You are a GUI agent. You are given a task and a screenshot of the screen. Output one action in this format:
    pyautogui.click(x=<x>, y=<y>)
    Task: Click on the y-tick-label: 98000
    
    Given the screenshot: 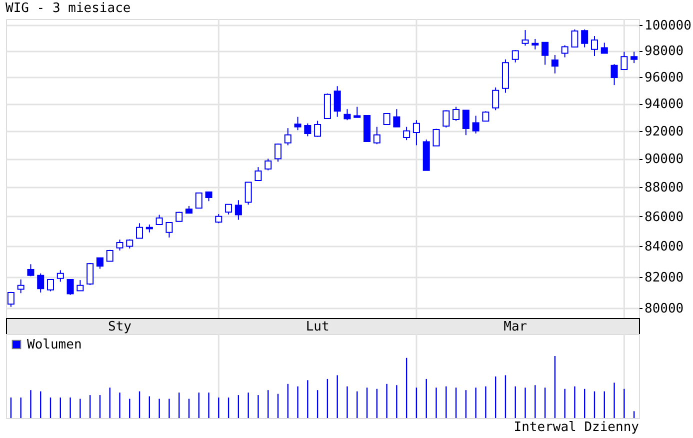 What is the action you would take?
    pyautogui.click(x=664, y=52)
    